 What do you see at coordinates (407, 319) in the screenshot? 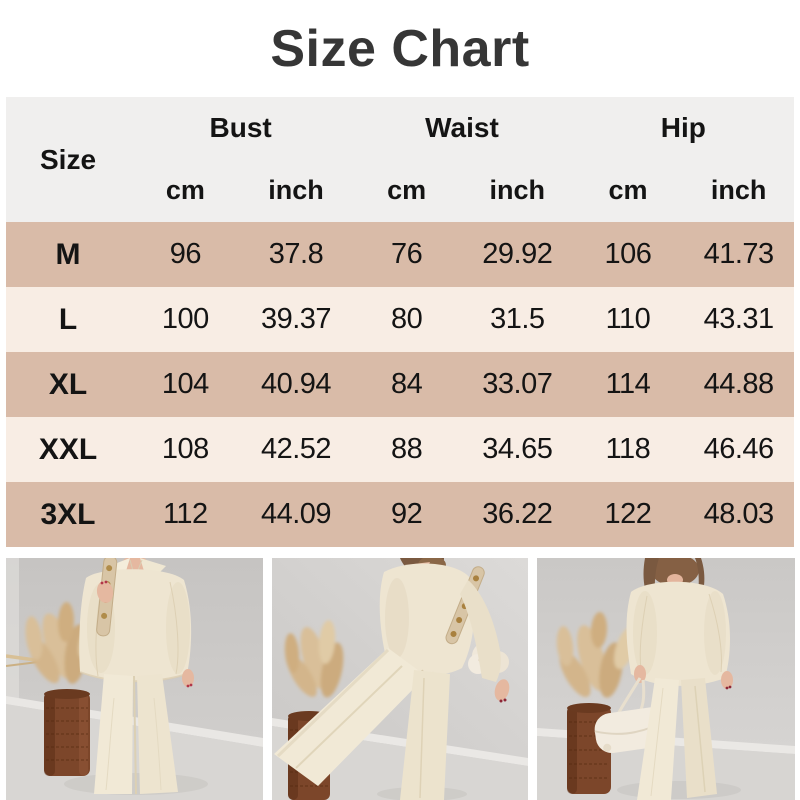
I see `measurement-cell: 80` at bounding box center [407, 319].